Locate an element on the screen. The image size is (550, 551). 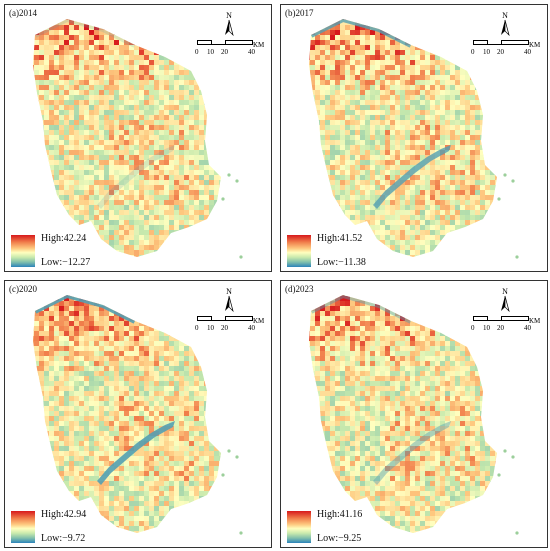
legend-high: High:41.52 is located at coordinates (340, 238).